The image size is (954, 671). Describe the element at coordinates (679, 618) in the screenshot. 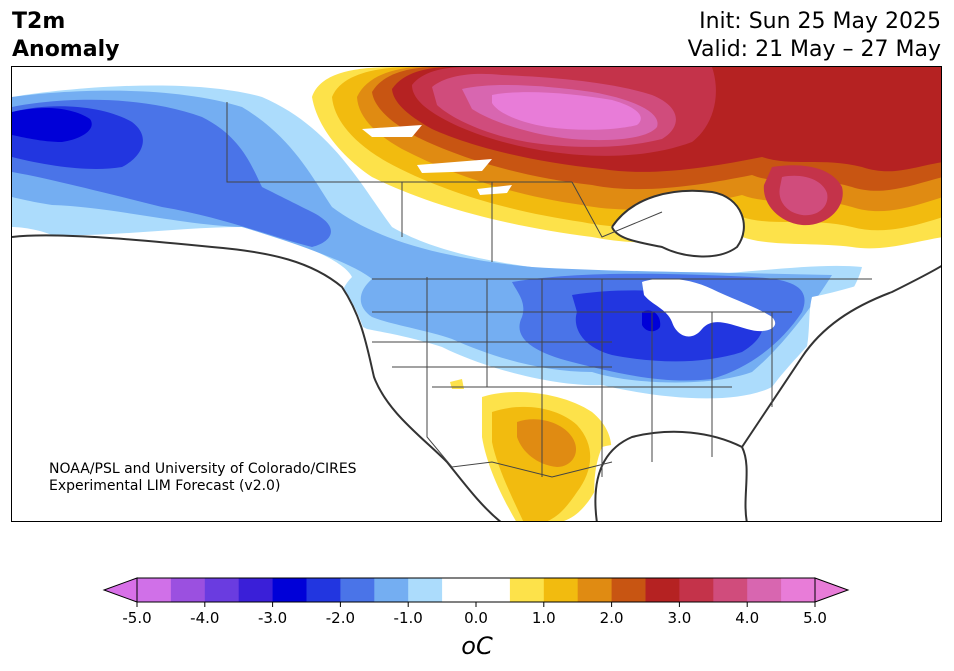

I see `colorbar-tick-label: 3.0` at that location.